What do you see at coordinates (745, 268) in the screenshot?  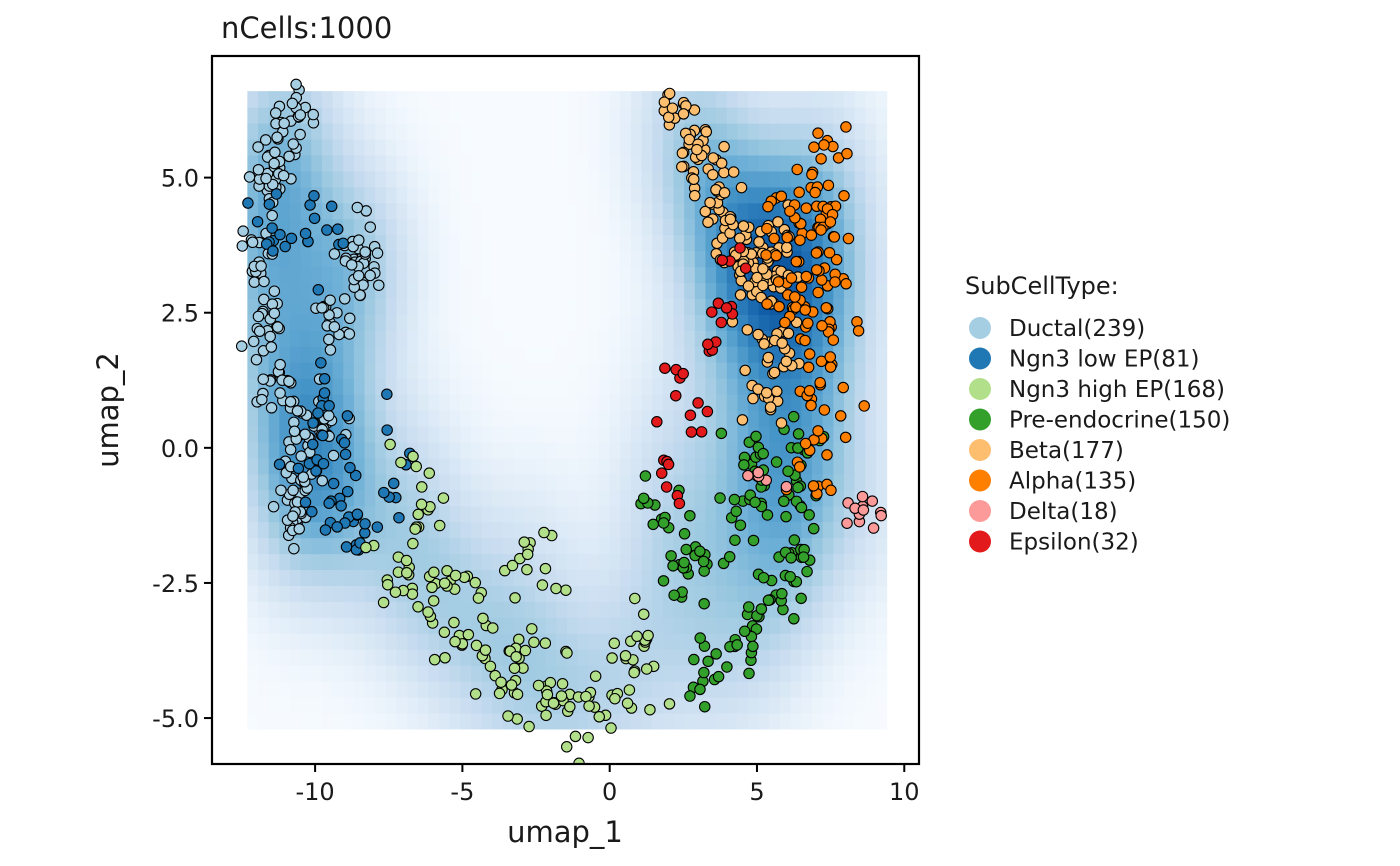 I see `point-epsilon` at bounding box center [745, 268].